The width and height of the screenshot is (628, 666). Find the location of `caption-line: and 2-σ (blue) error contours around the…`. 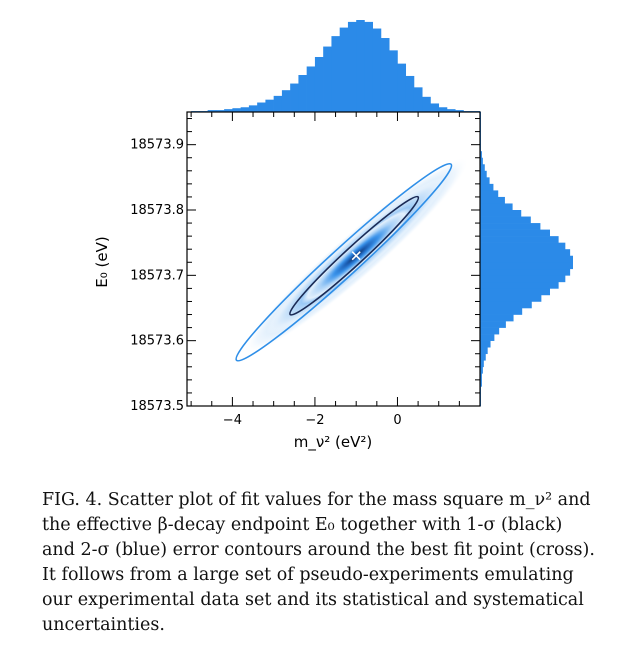

caption-line: and 2-σ (blue) error contours around the… is located at coordinates (318, 550).